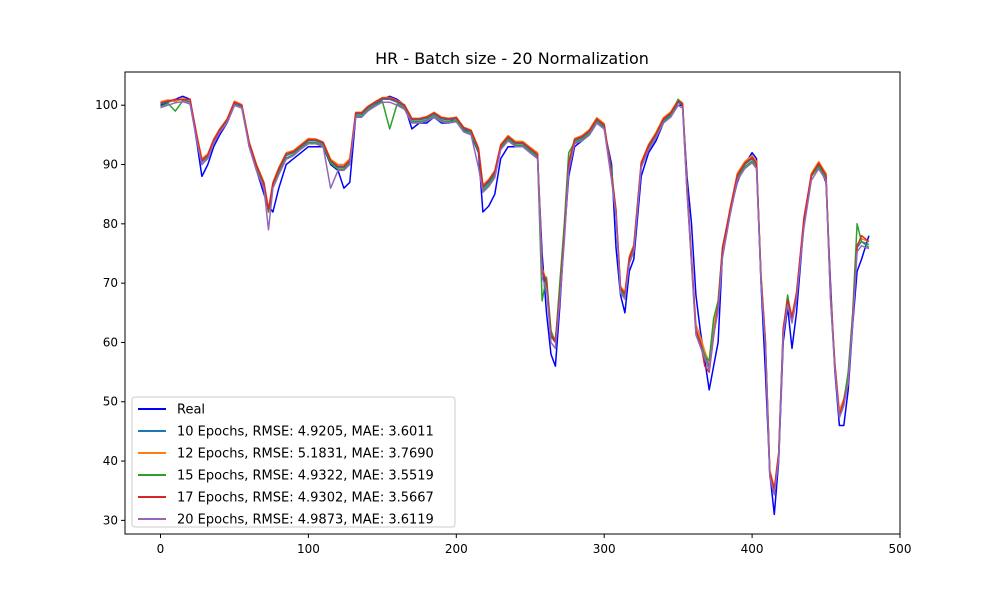 The width and height of the screenshot is (1000, 600). I want to click on x-tick-label: 100, so click(308, 549).